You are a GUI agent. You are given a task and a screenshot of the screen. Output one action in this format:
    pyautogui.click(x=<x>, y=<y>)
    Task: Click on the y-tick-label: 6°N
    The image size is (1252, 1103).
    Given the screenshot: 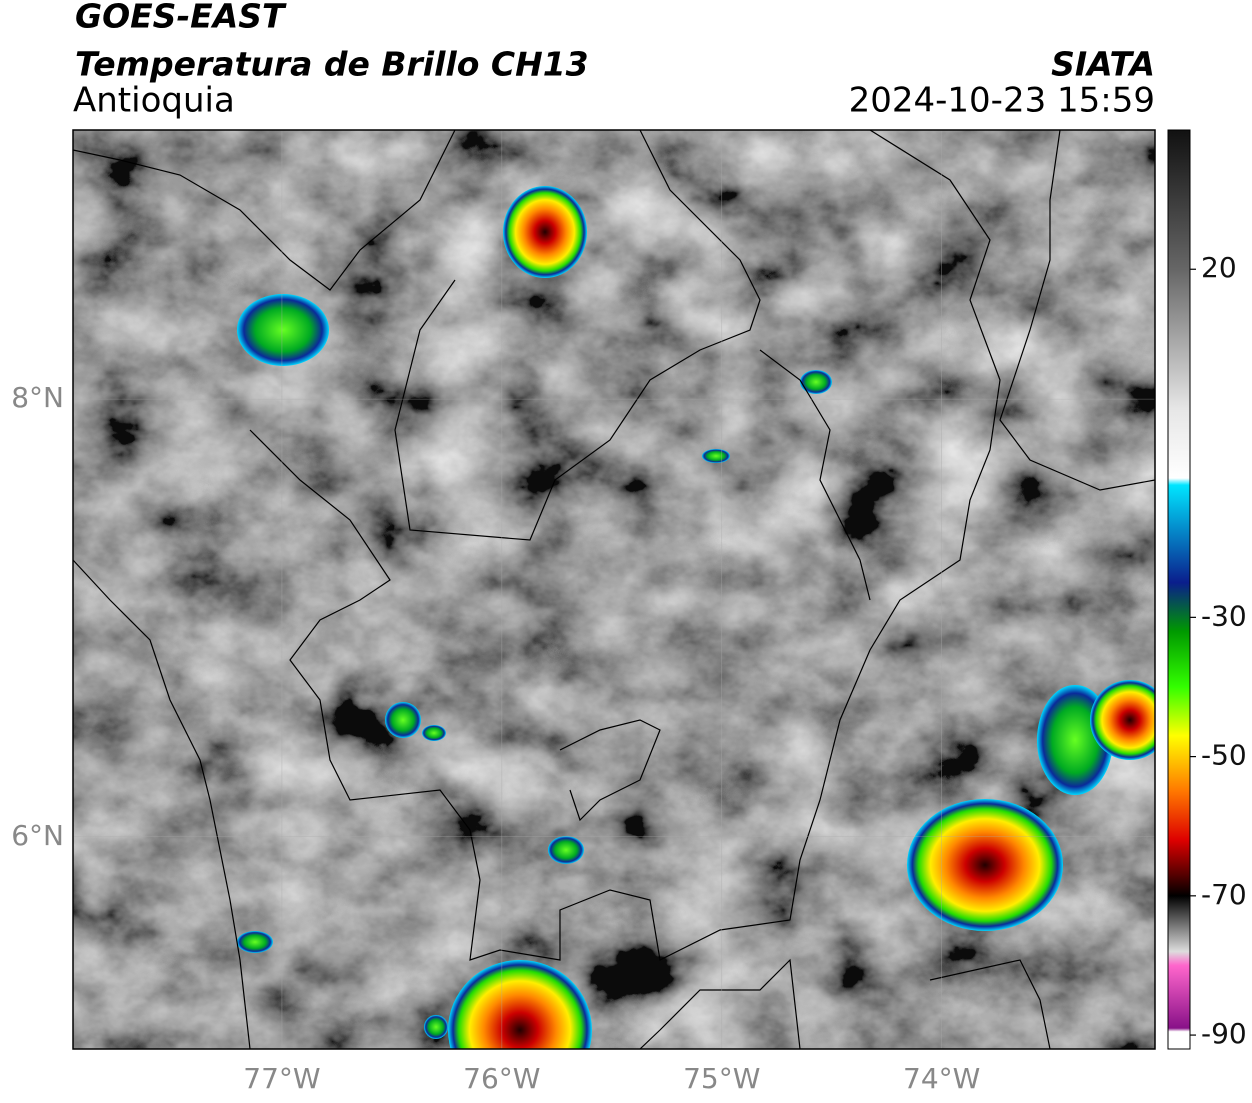 What is the action you would take?
    pyautogui.click(x=37, y=835)
    